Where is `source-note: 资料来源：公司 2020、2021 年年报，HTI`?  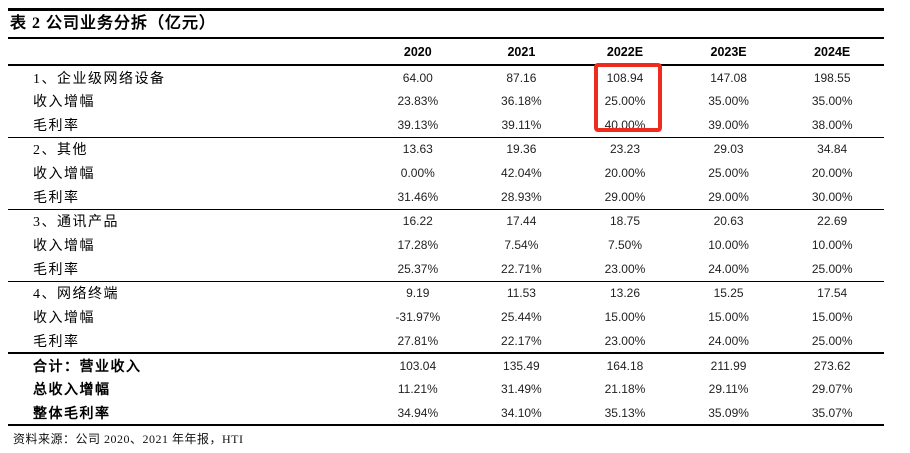 source-note: 资料来源：公司 2020、2021 年年报，HTI is located at coordinates (128, 439).